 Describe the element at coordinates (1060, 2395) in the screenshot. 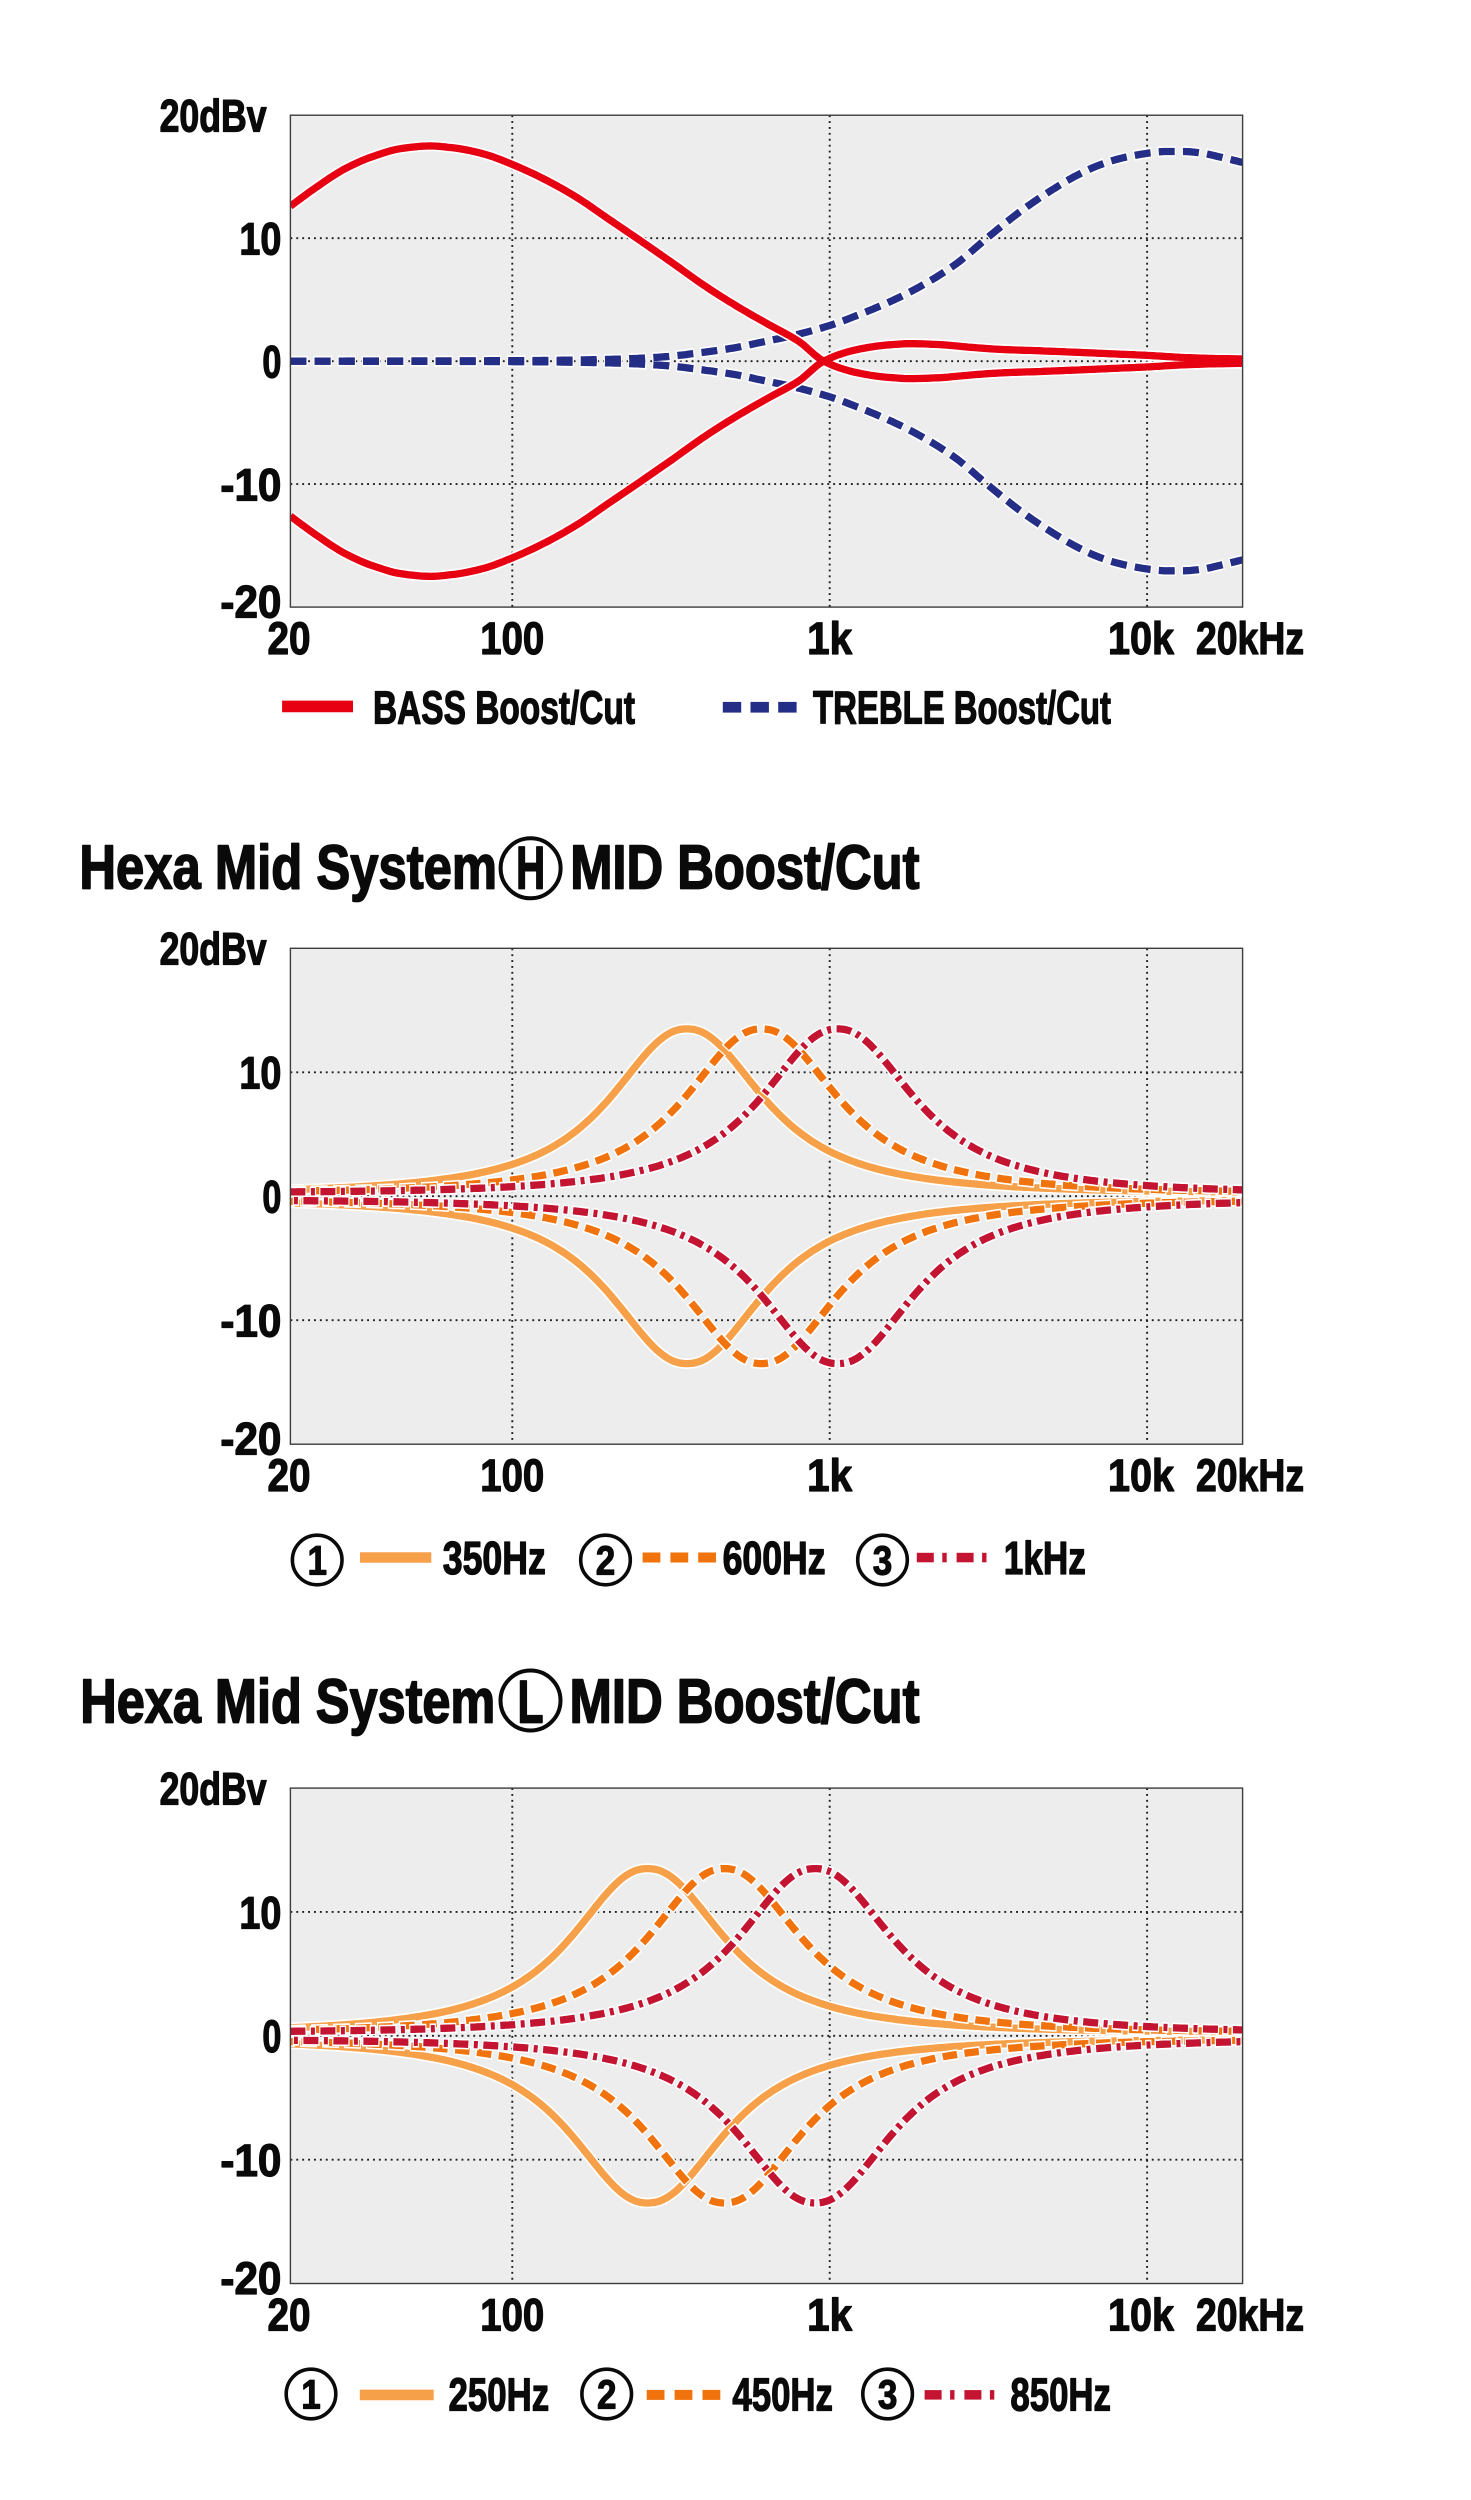

I see `svg-text: 850Hz` at that location.